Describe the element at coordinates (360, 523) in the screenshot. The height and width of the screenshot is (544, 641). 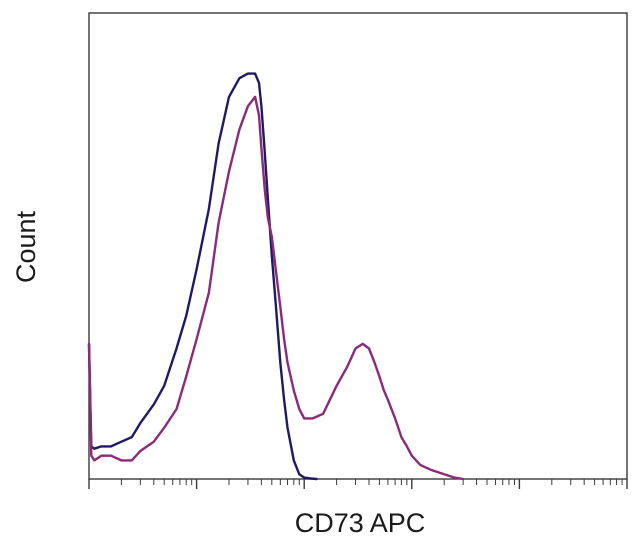
I see `x-axis-label: CD73 APC` at that location.